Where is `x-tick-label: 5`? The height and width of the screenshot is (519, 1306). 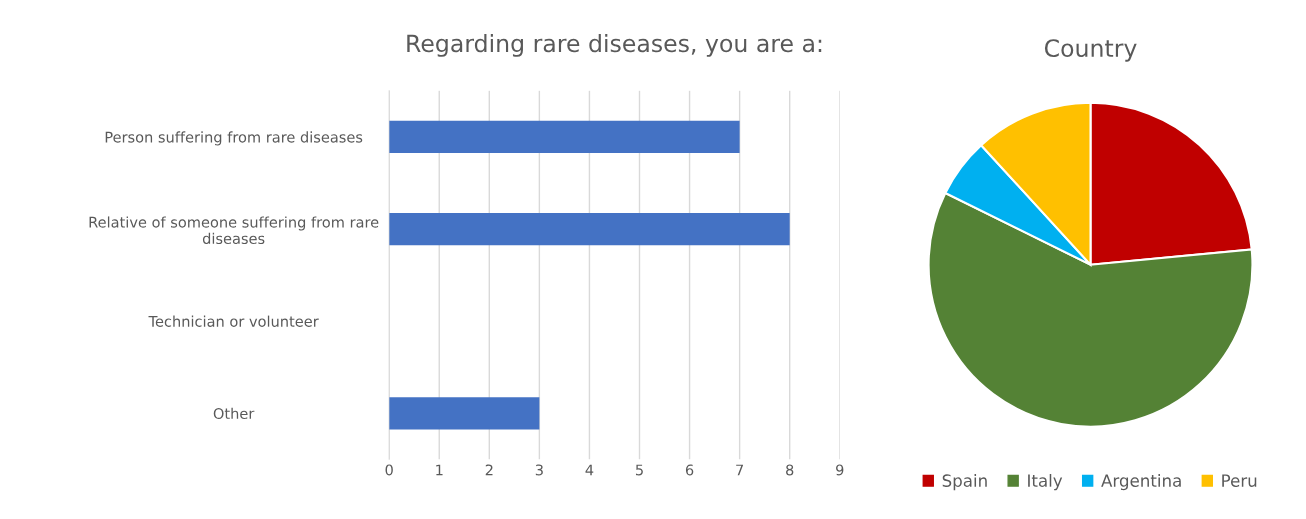 x-tick-label: 5 is located at coordinates (639, 470).